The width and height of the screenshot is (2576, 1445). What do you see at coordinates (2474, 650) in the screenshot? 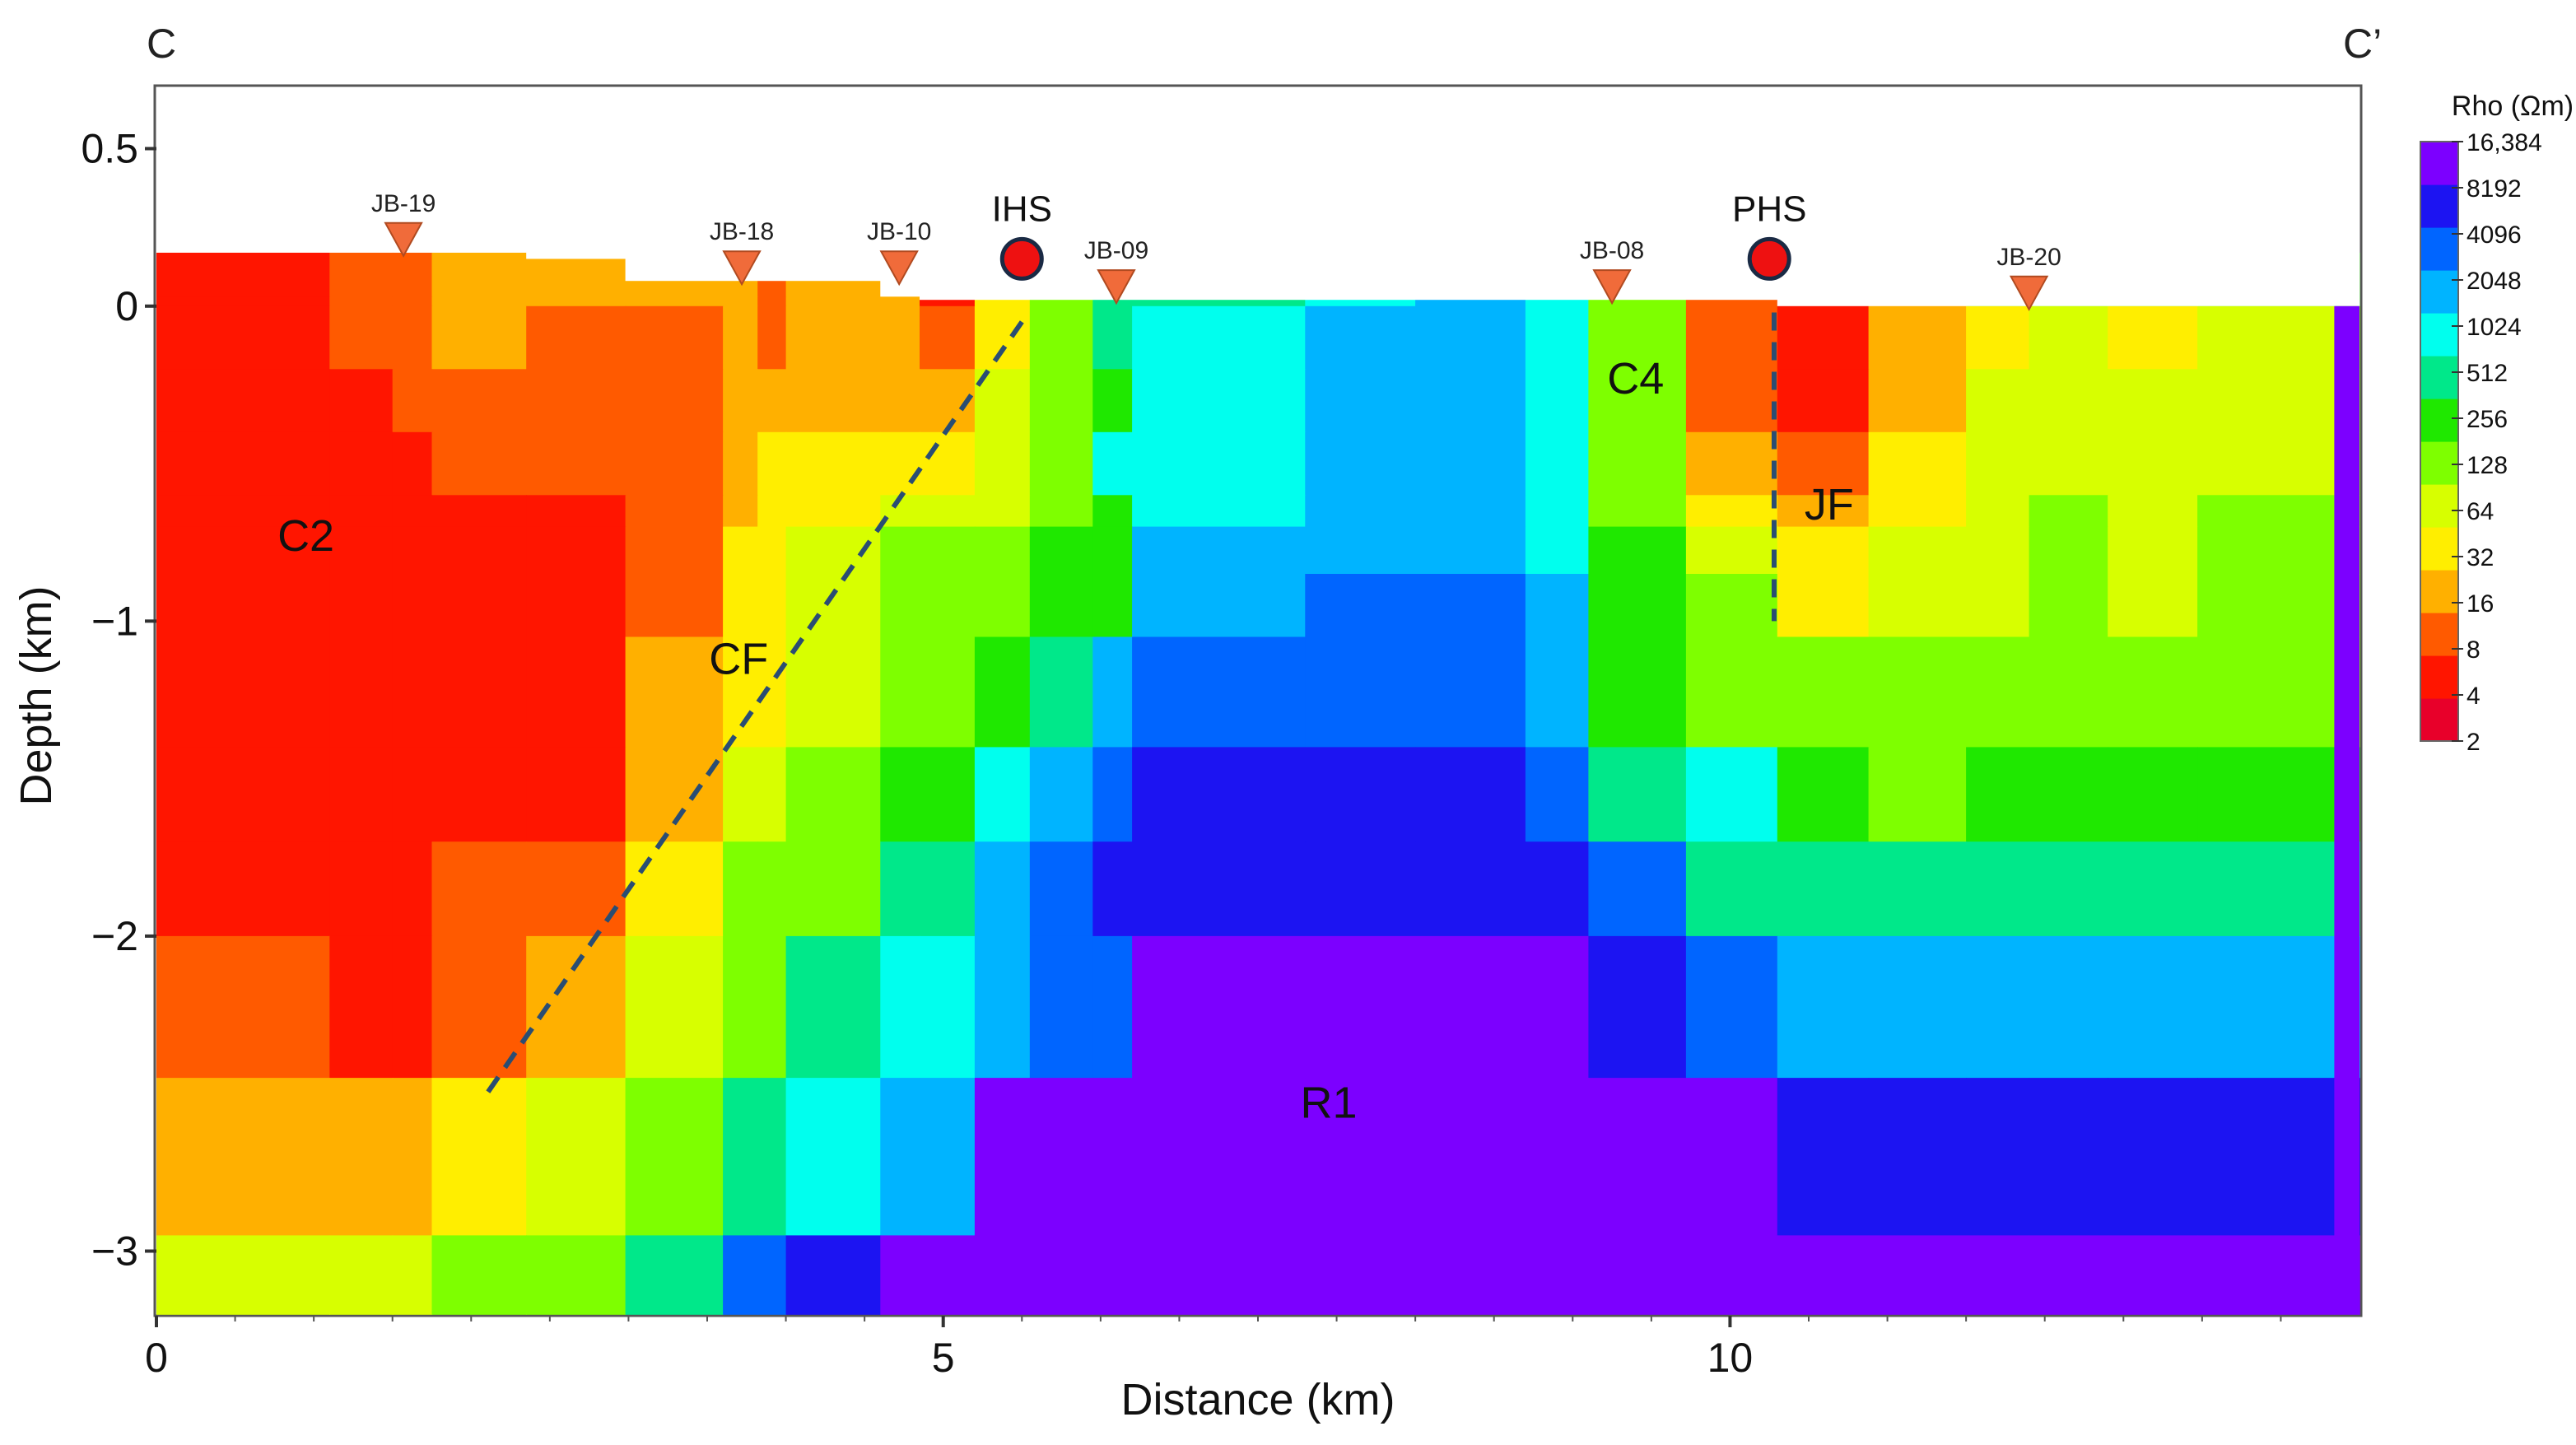
I see `colorbar-label: 8` at bounding box center [2474, 650].